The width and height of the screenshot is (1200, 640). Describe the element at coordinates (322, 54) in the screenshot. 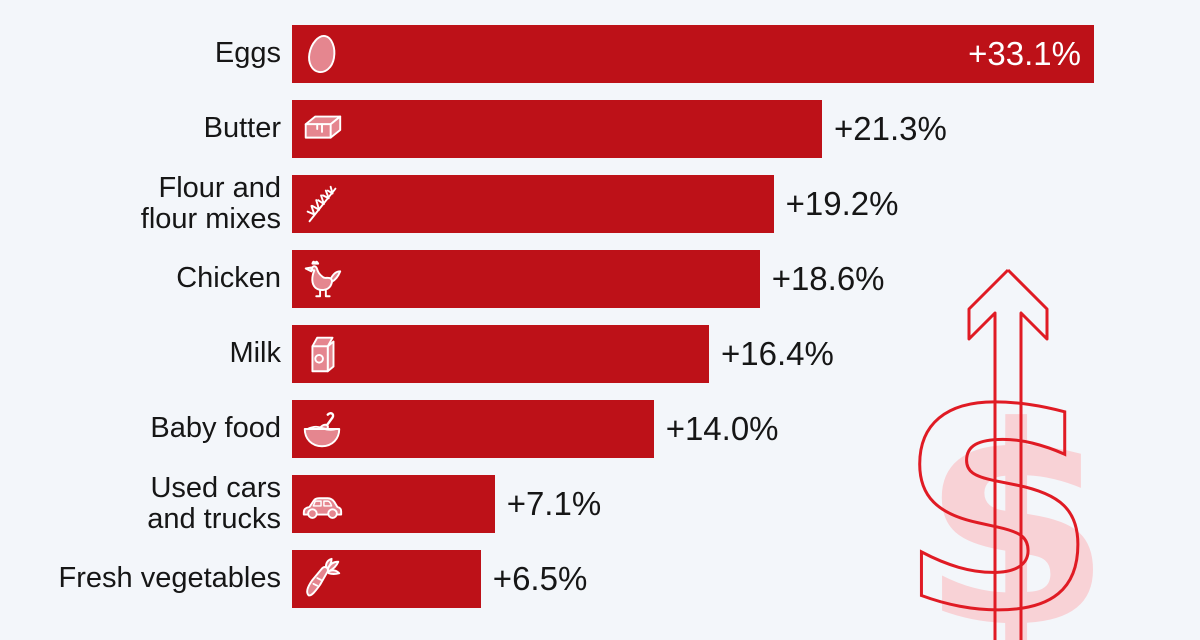

I see `egg-icon` at that location.